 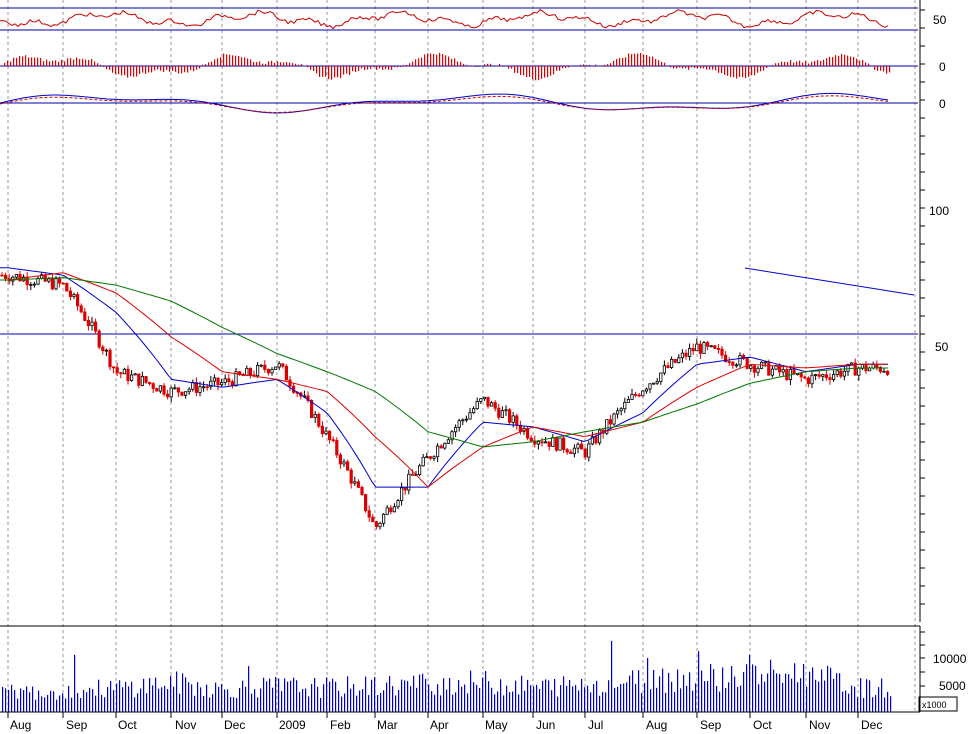 What do you see at coordinates (340, 725) in the screenshot?
I see `month-label: Feb` at bounding box center [340, 725].